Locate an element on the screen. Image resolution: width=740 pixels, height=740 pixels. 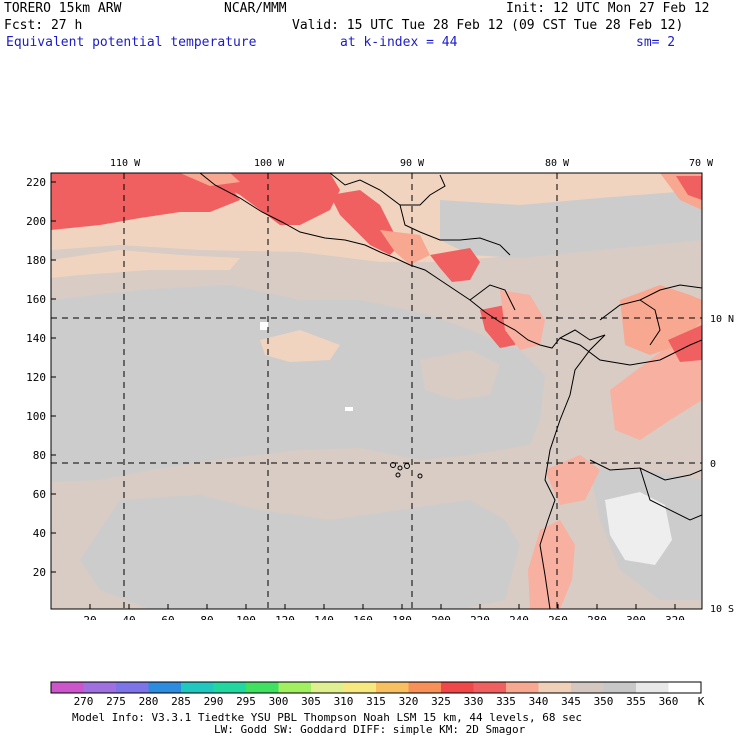
colorbar-level-label: 280 is located at coordinates (149, 700).